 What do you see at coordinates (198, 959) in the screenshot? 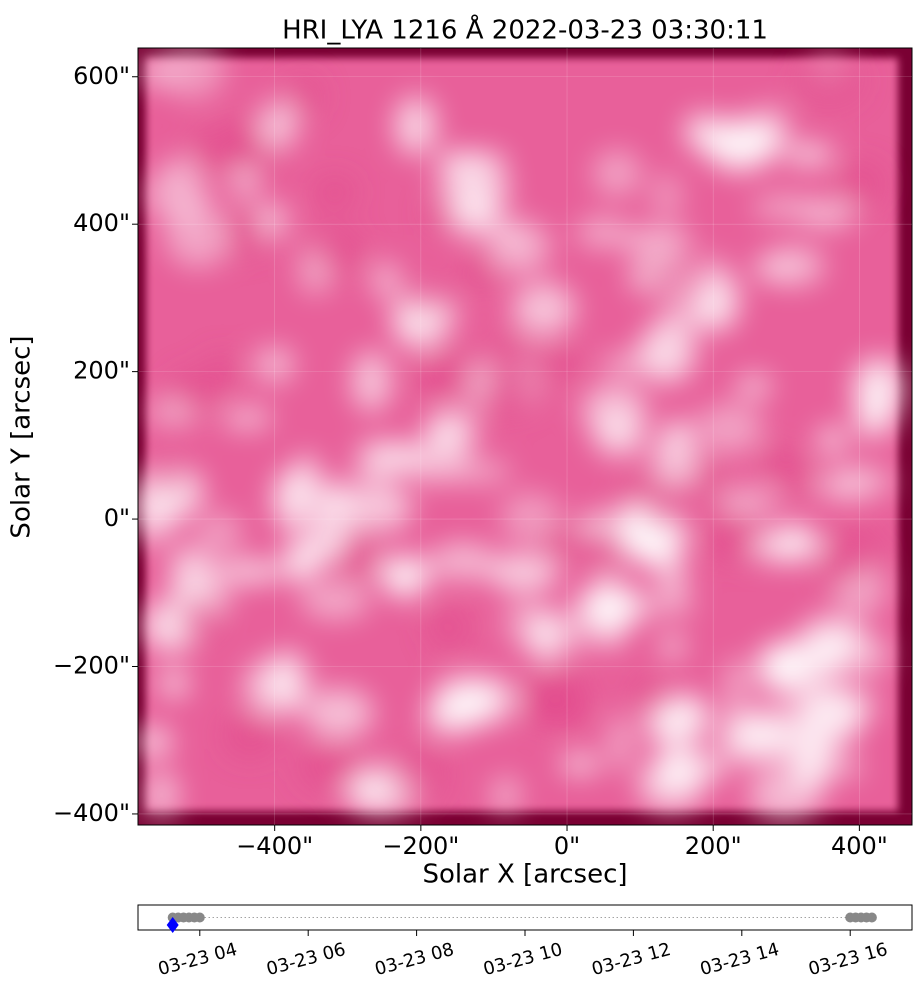
I see `x-tick-label: 03-23 04` at bounding box center [198, 959].